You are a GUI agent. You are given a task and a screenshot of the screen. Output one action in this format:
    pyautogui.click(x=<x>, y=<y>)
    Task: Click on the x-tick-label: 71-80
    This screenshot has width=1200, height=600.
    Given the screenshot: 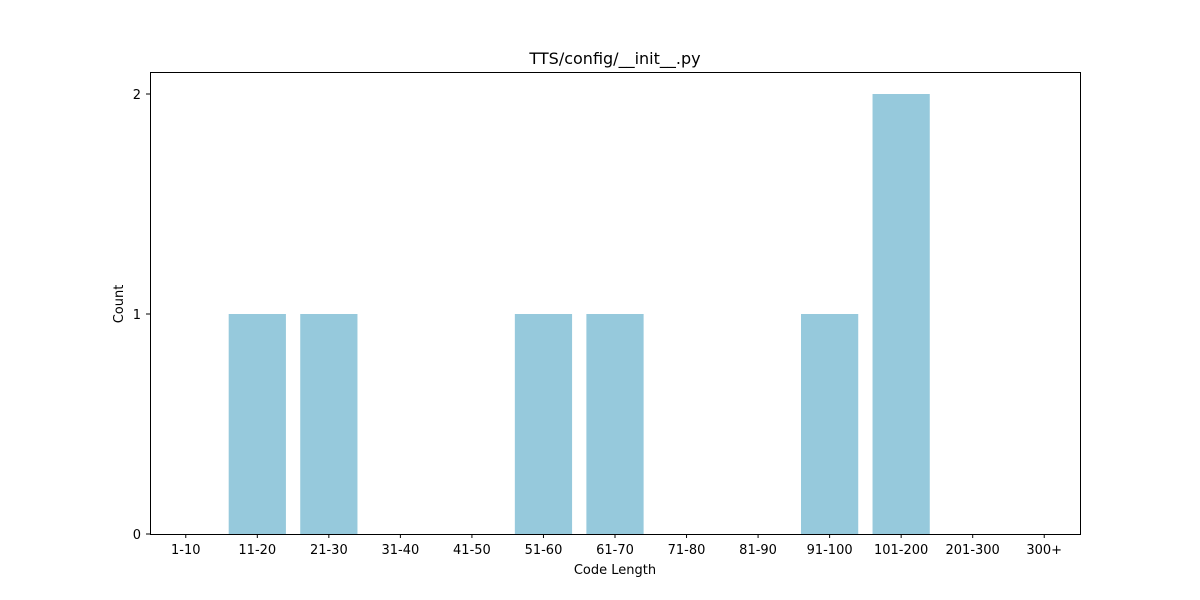 What is the action you would take?
    pyautogui.click(x=687, y=550)
    